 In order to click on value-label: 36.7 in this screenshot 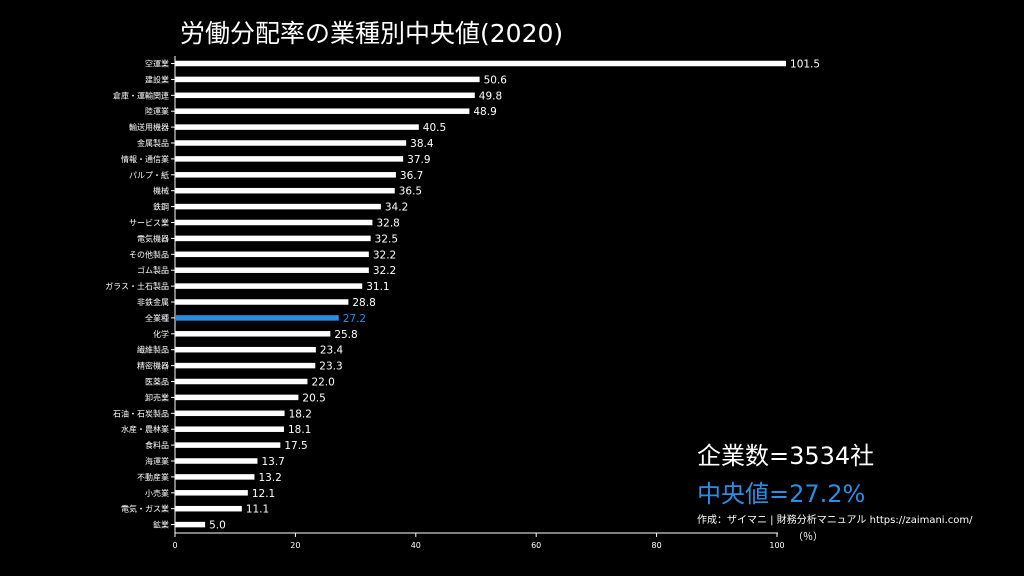, I will do `click(411, 176)`.